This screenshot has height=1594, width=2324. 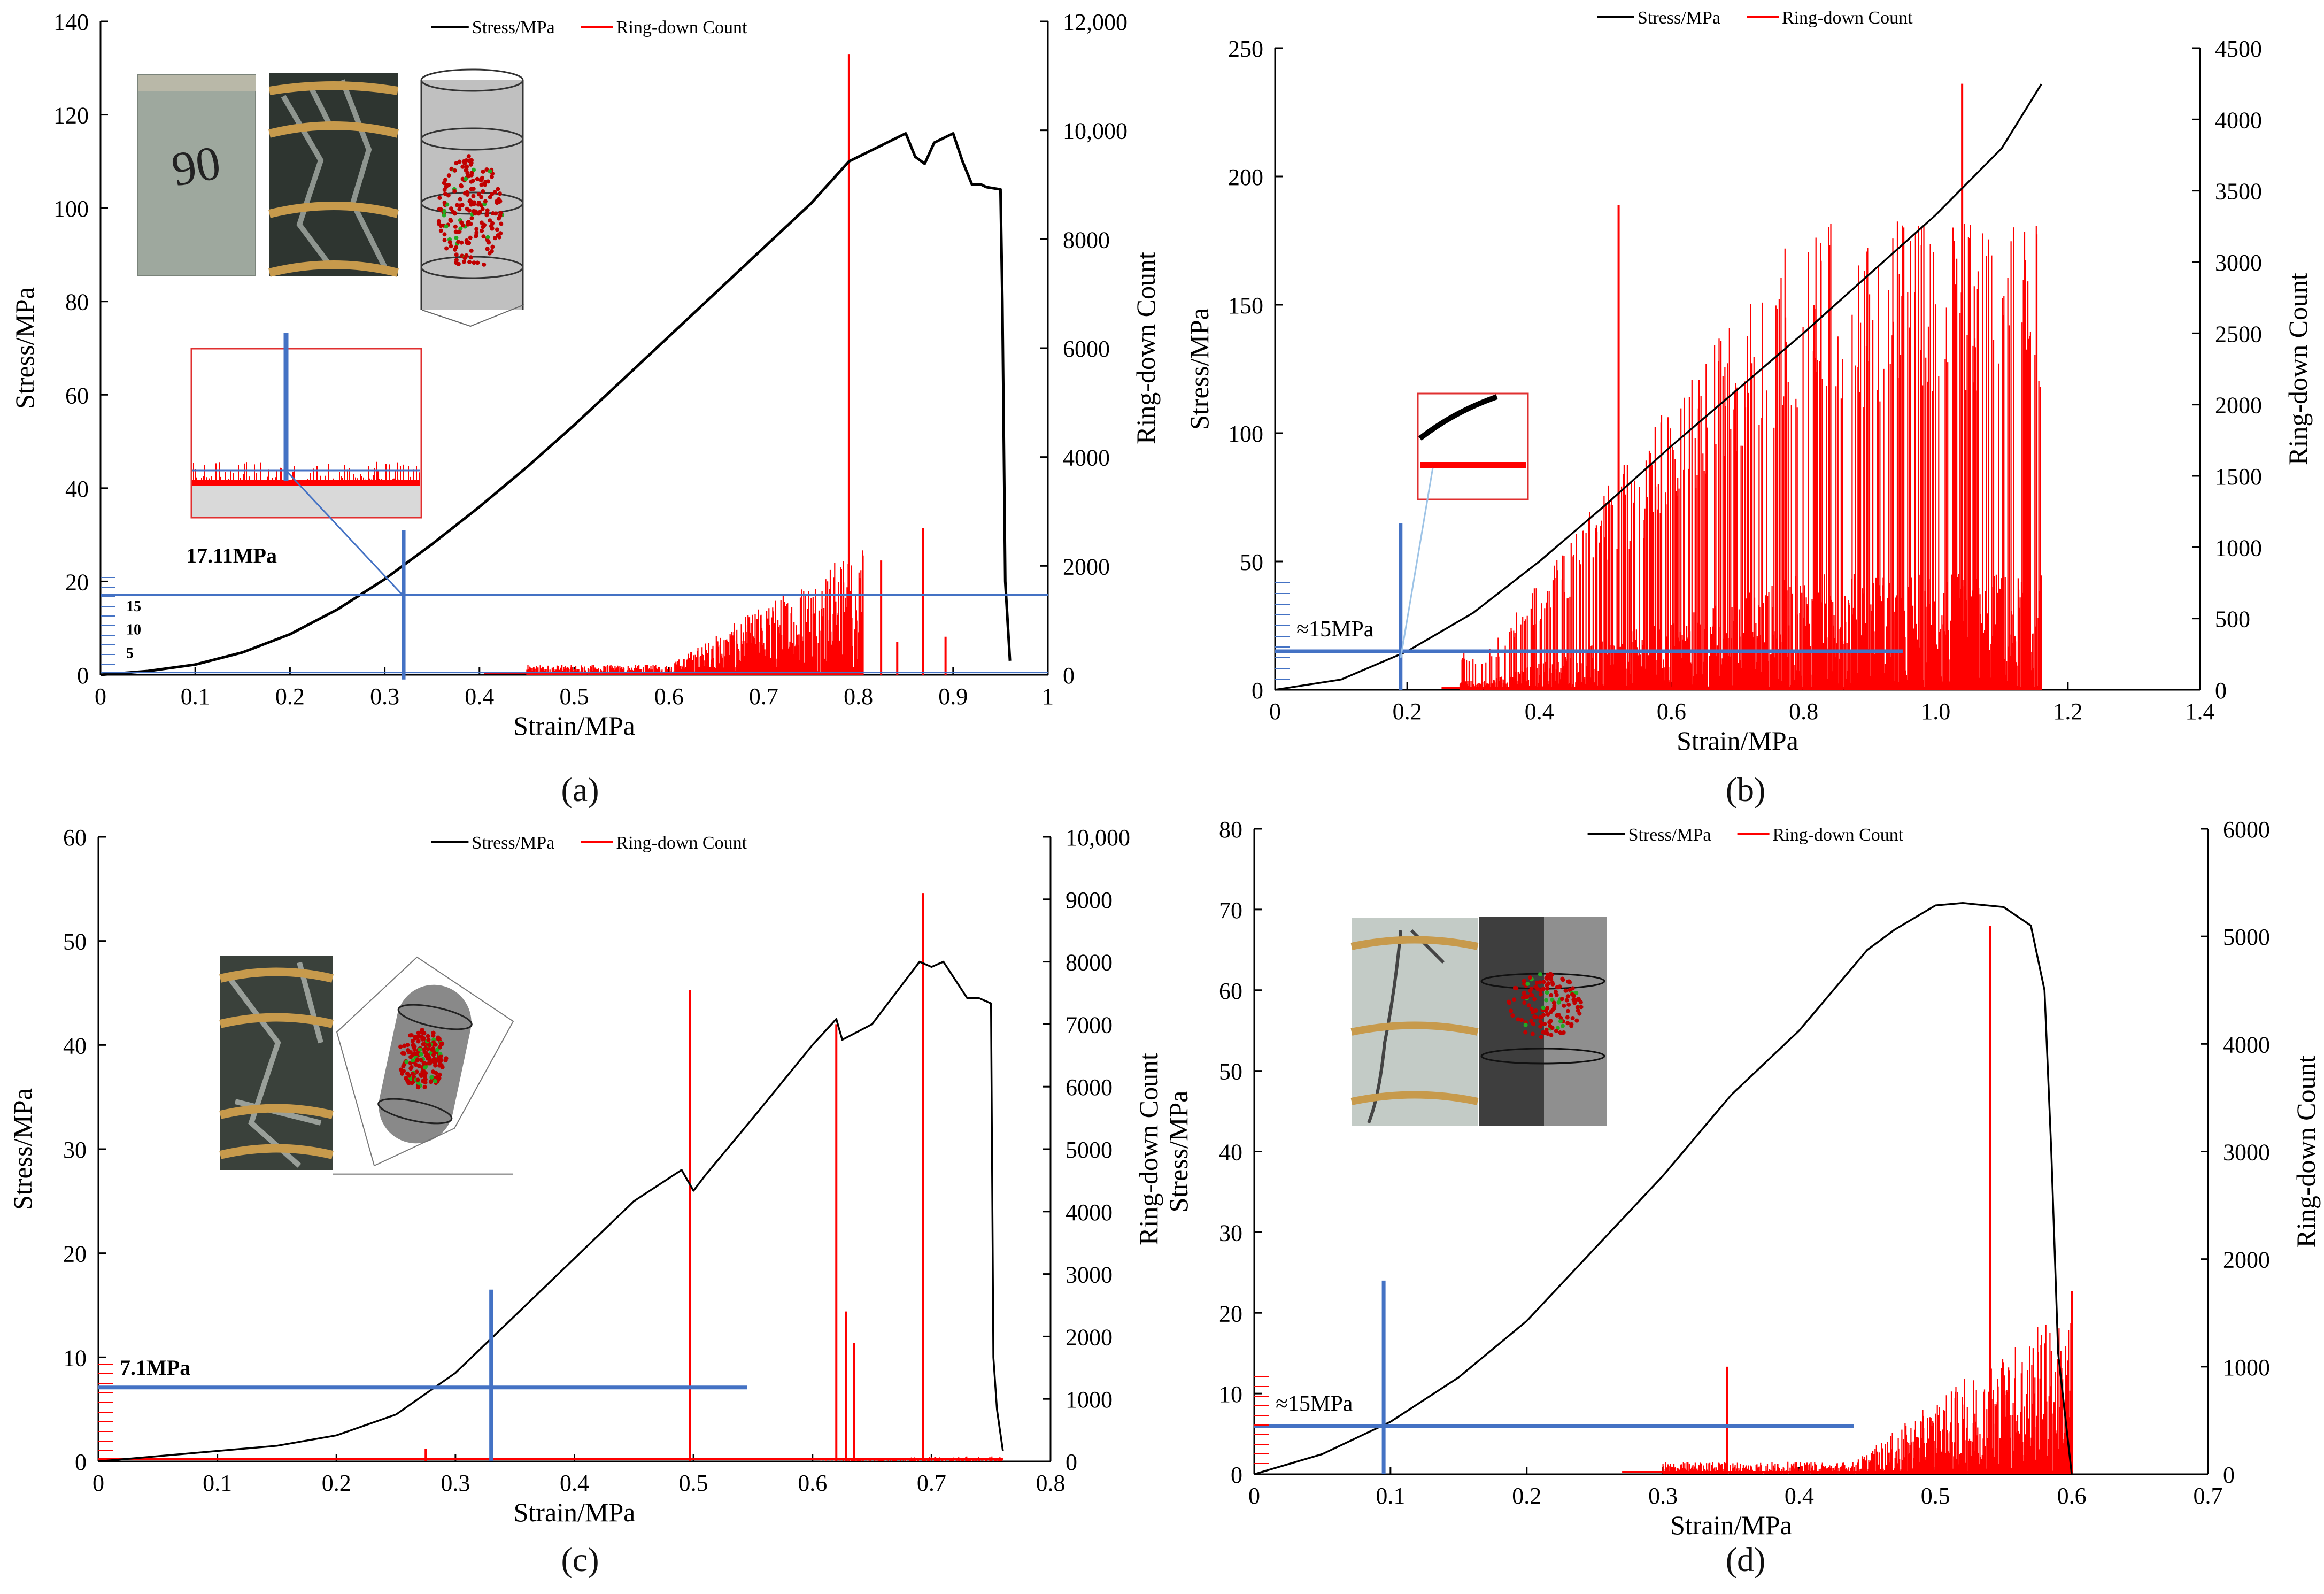 I want to click on caption-b: (b), so click(x=1745, y=789).